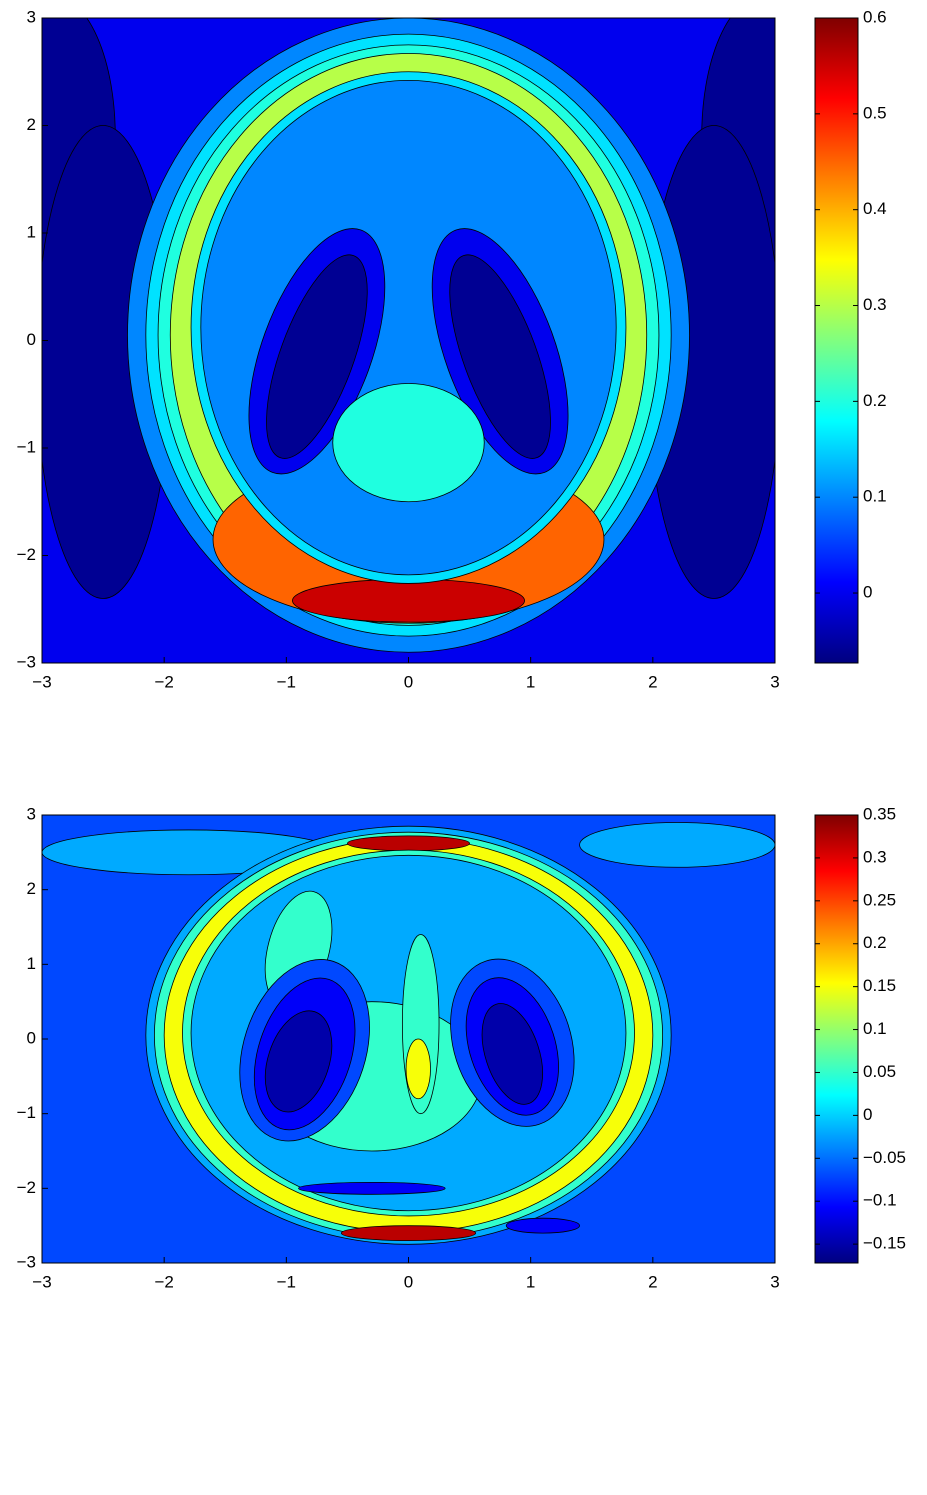  What do you see at coordinates (875, 16) in the screenshot?
I see `colorbar-tick-label: 0.6` at bounding box center [875, 16].